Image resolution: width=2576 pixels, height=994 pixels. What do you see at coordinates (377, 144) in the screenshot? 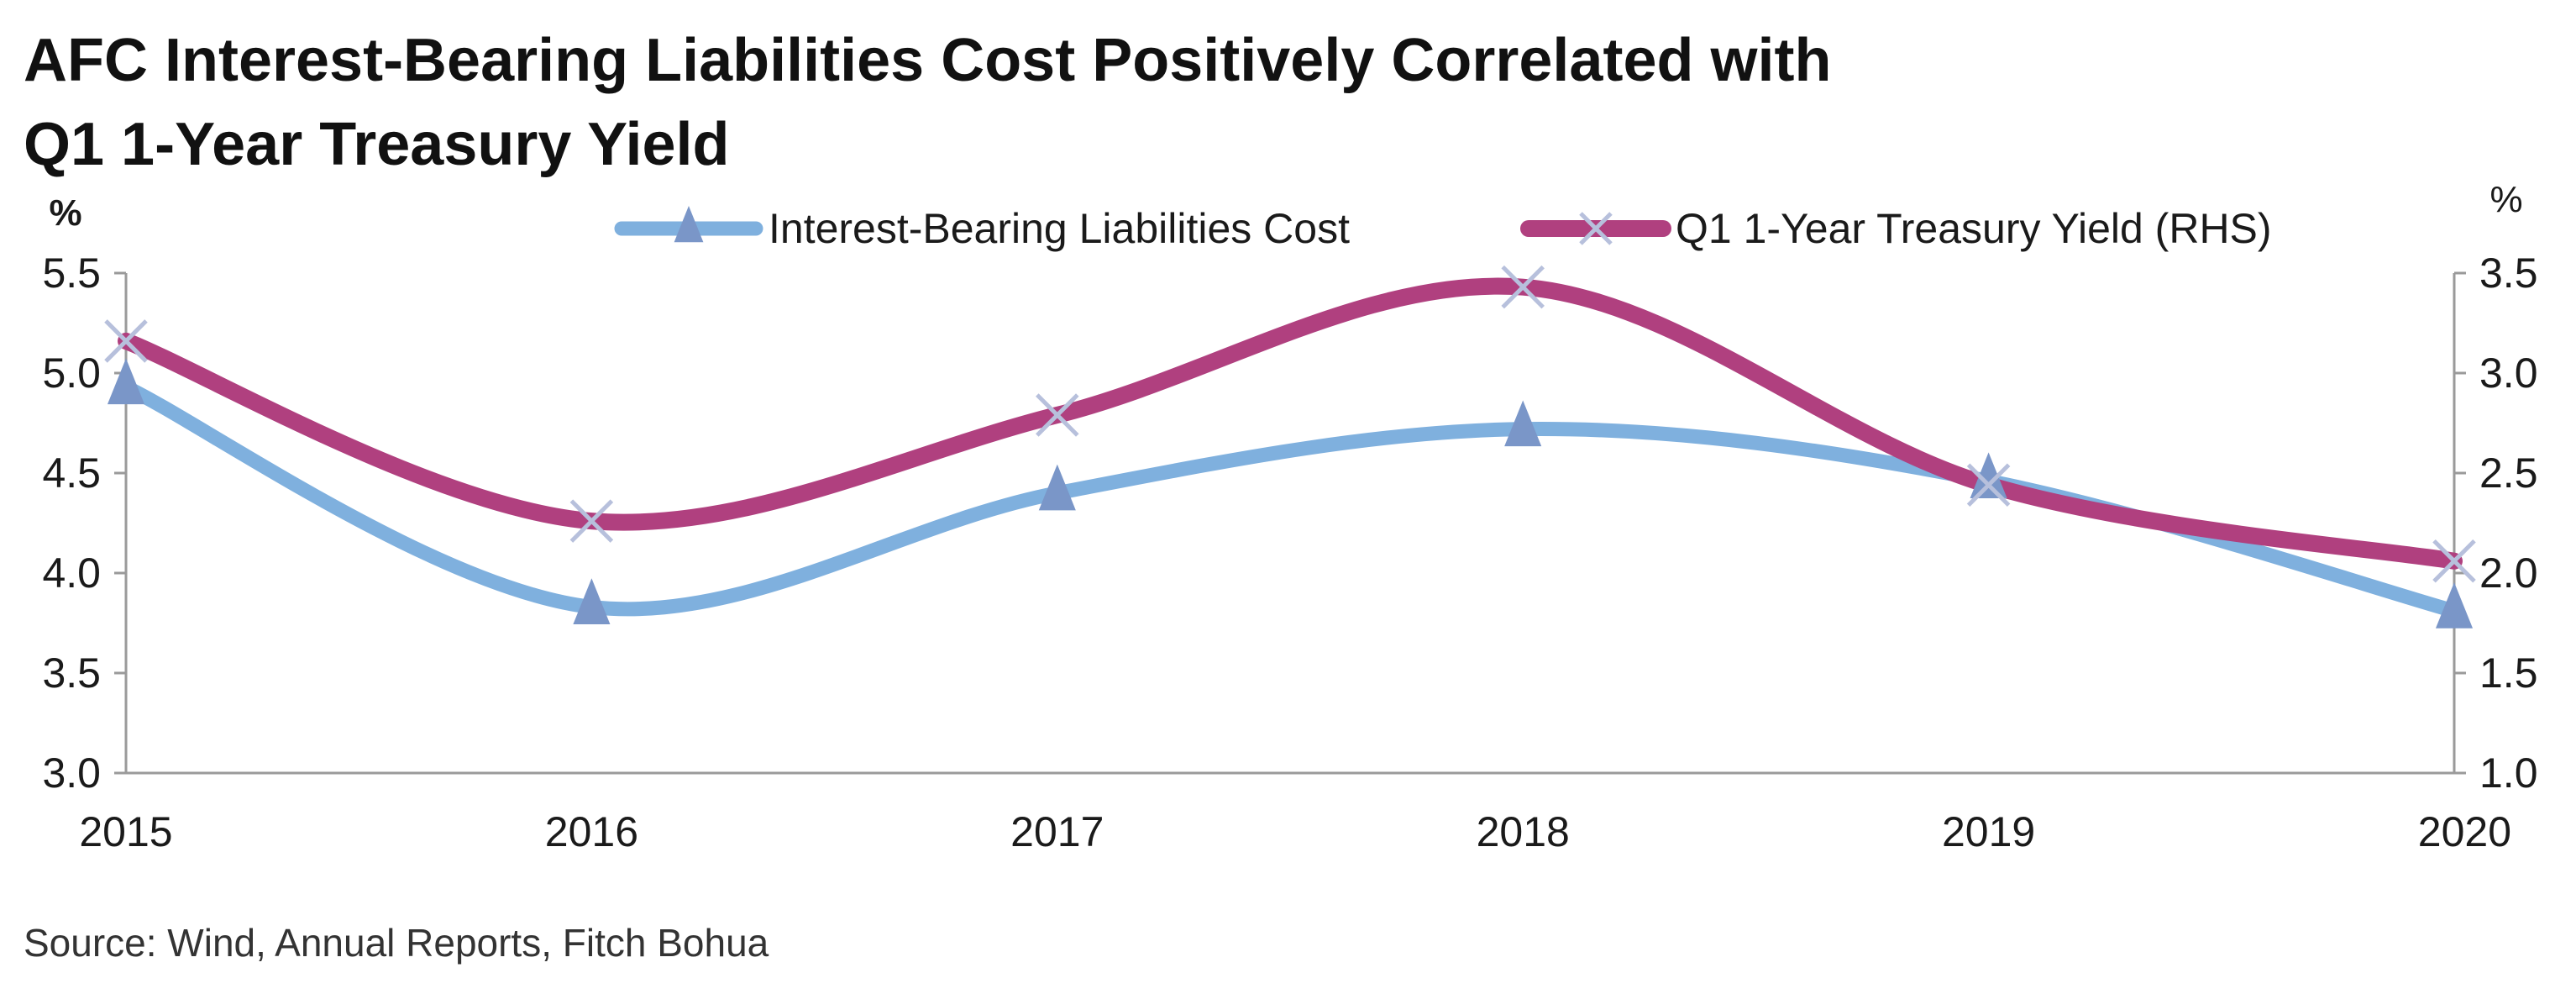
I see `chart-title-line-2: Q1 1-Year Treasury Yield` at bounding box center [377, 144].